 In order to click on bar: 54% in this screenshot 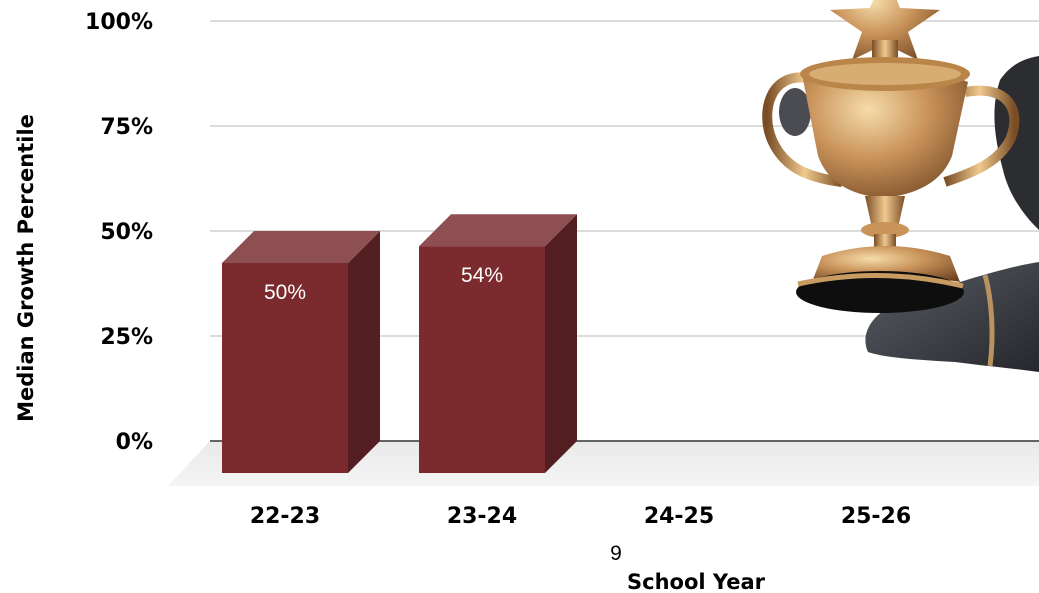, I will do `click(498, 343)`.